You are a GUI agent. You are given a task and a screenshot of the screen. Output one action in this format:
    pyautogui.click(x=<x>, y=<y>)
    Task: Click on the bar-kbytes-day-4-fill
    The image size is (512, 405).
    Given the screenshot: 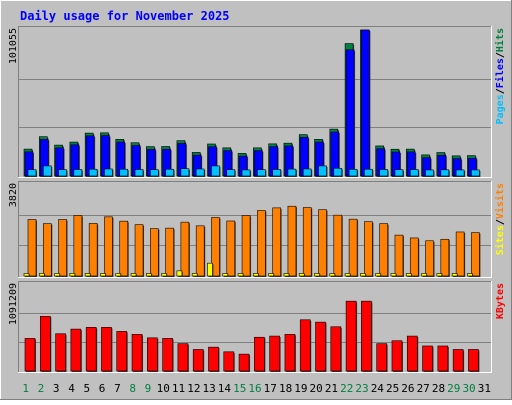 What is the action you would take?
    pyautogui.click(x=76, y=350)
    